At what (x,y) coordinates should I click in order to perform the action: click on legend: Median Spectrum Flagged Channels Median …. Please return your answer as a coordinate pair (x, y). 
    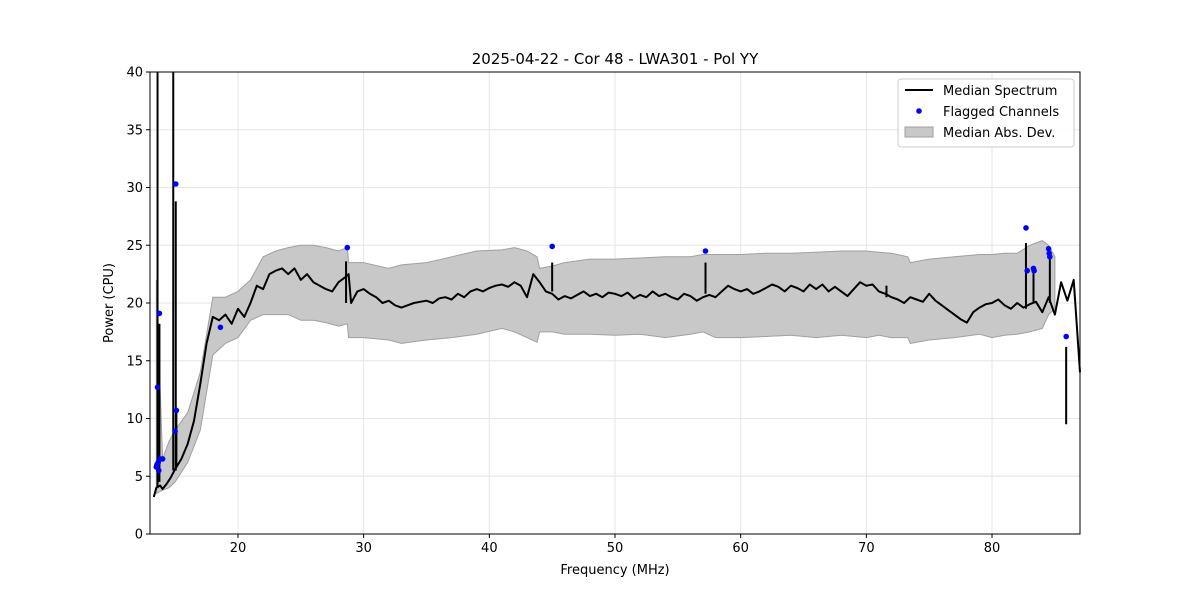
    Looking at the image, I should click on (986, 113).